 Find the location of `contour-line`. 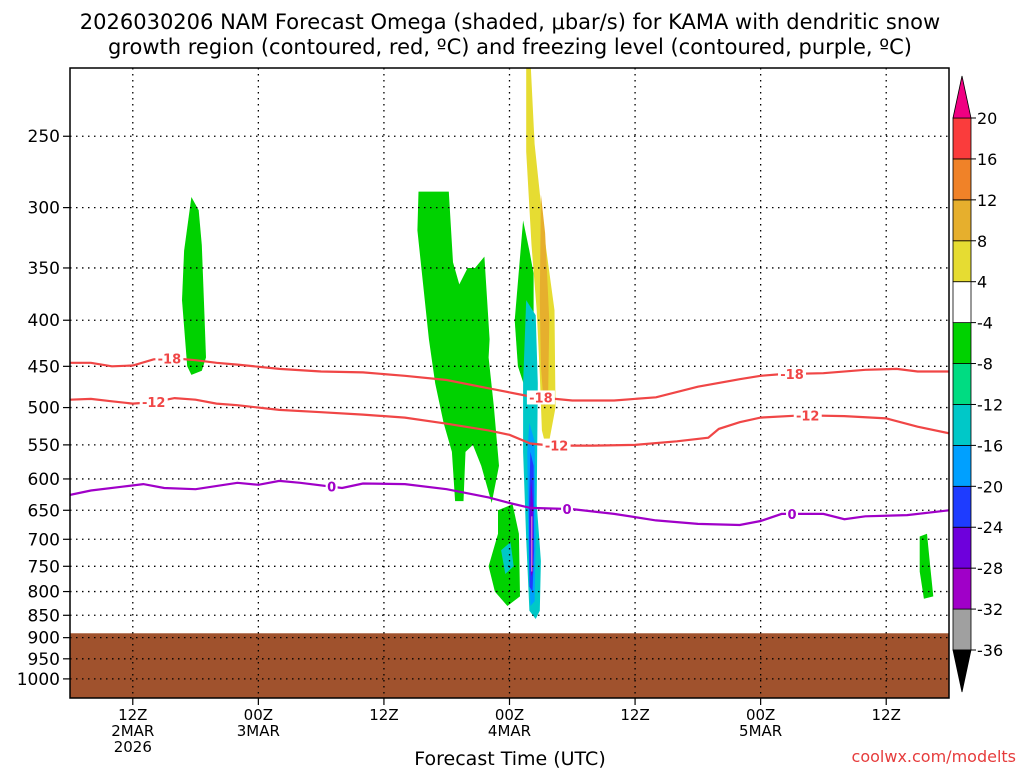

contour-line is located at coordinates (509, 421).